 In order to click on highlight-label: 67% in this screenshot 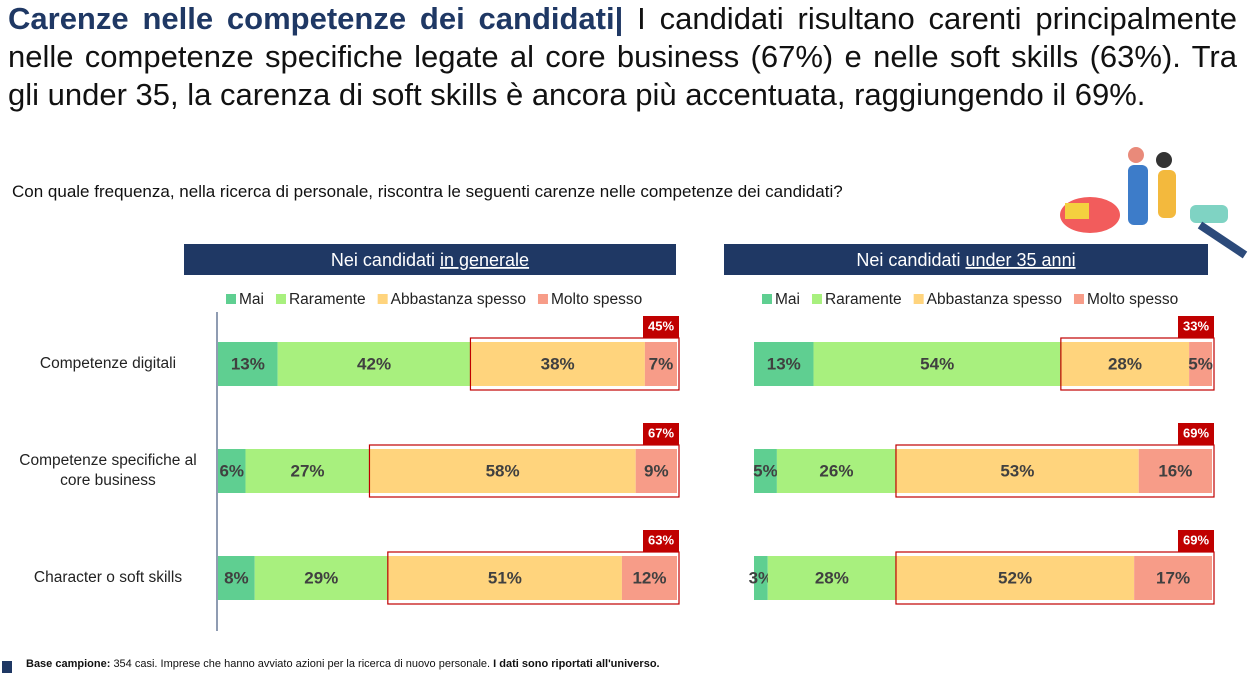, I will do `click(661, 432)`.